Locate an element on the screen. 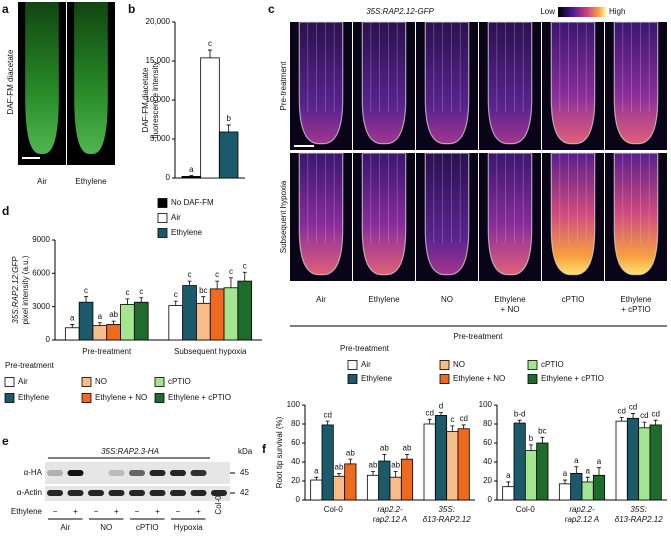 This screenshot has width=671, height=552. row-label: Pre-treatment is located at coordinates (283, 86).